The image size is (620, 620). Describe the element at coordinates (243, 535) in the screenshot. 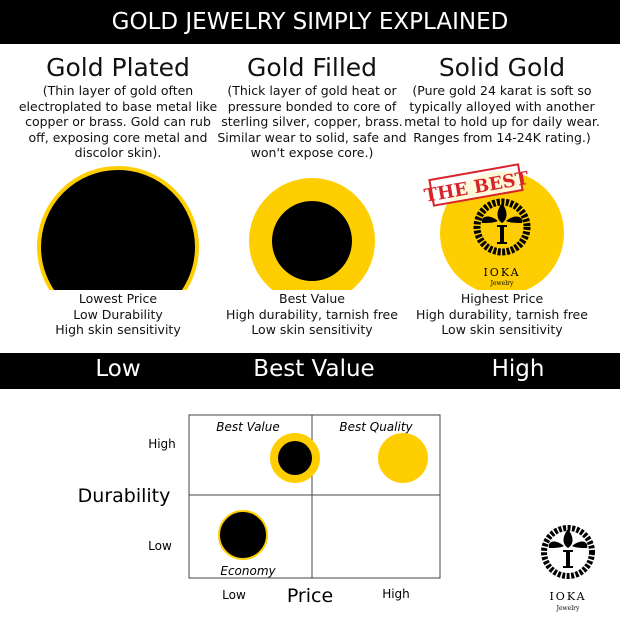

I see `gold-plated-marker` at that location.